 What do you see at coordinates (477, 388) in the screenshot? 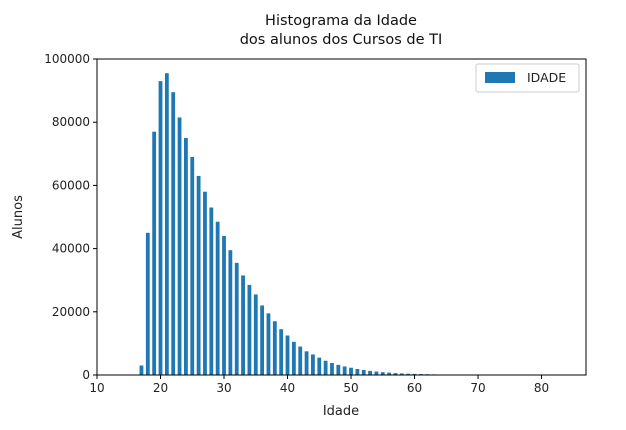
I see `x-tick-label: 70` at bounding box center [477, 388].